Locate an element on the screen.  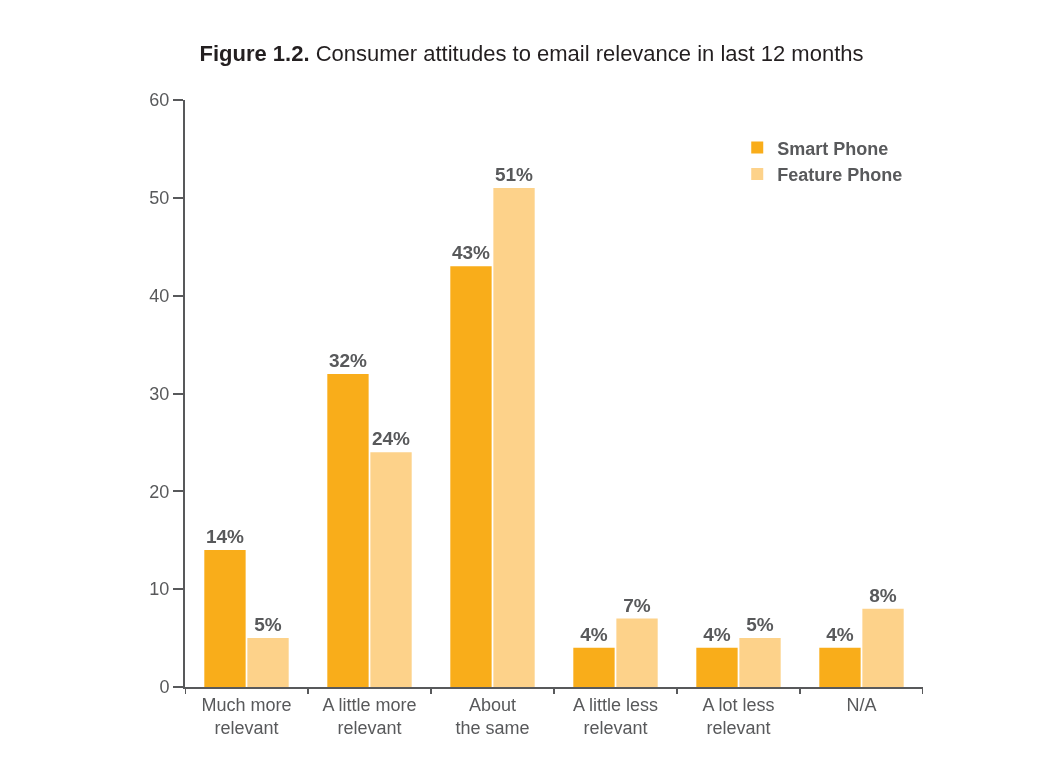
x-tick-label: A lot less relevant is located at coordinates (738, 716).